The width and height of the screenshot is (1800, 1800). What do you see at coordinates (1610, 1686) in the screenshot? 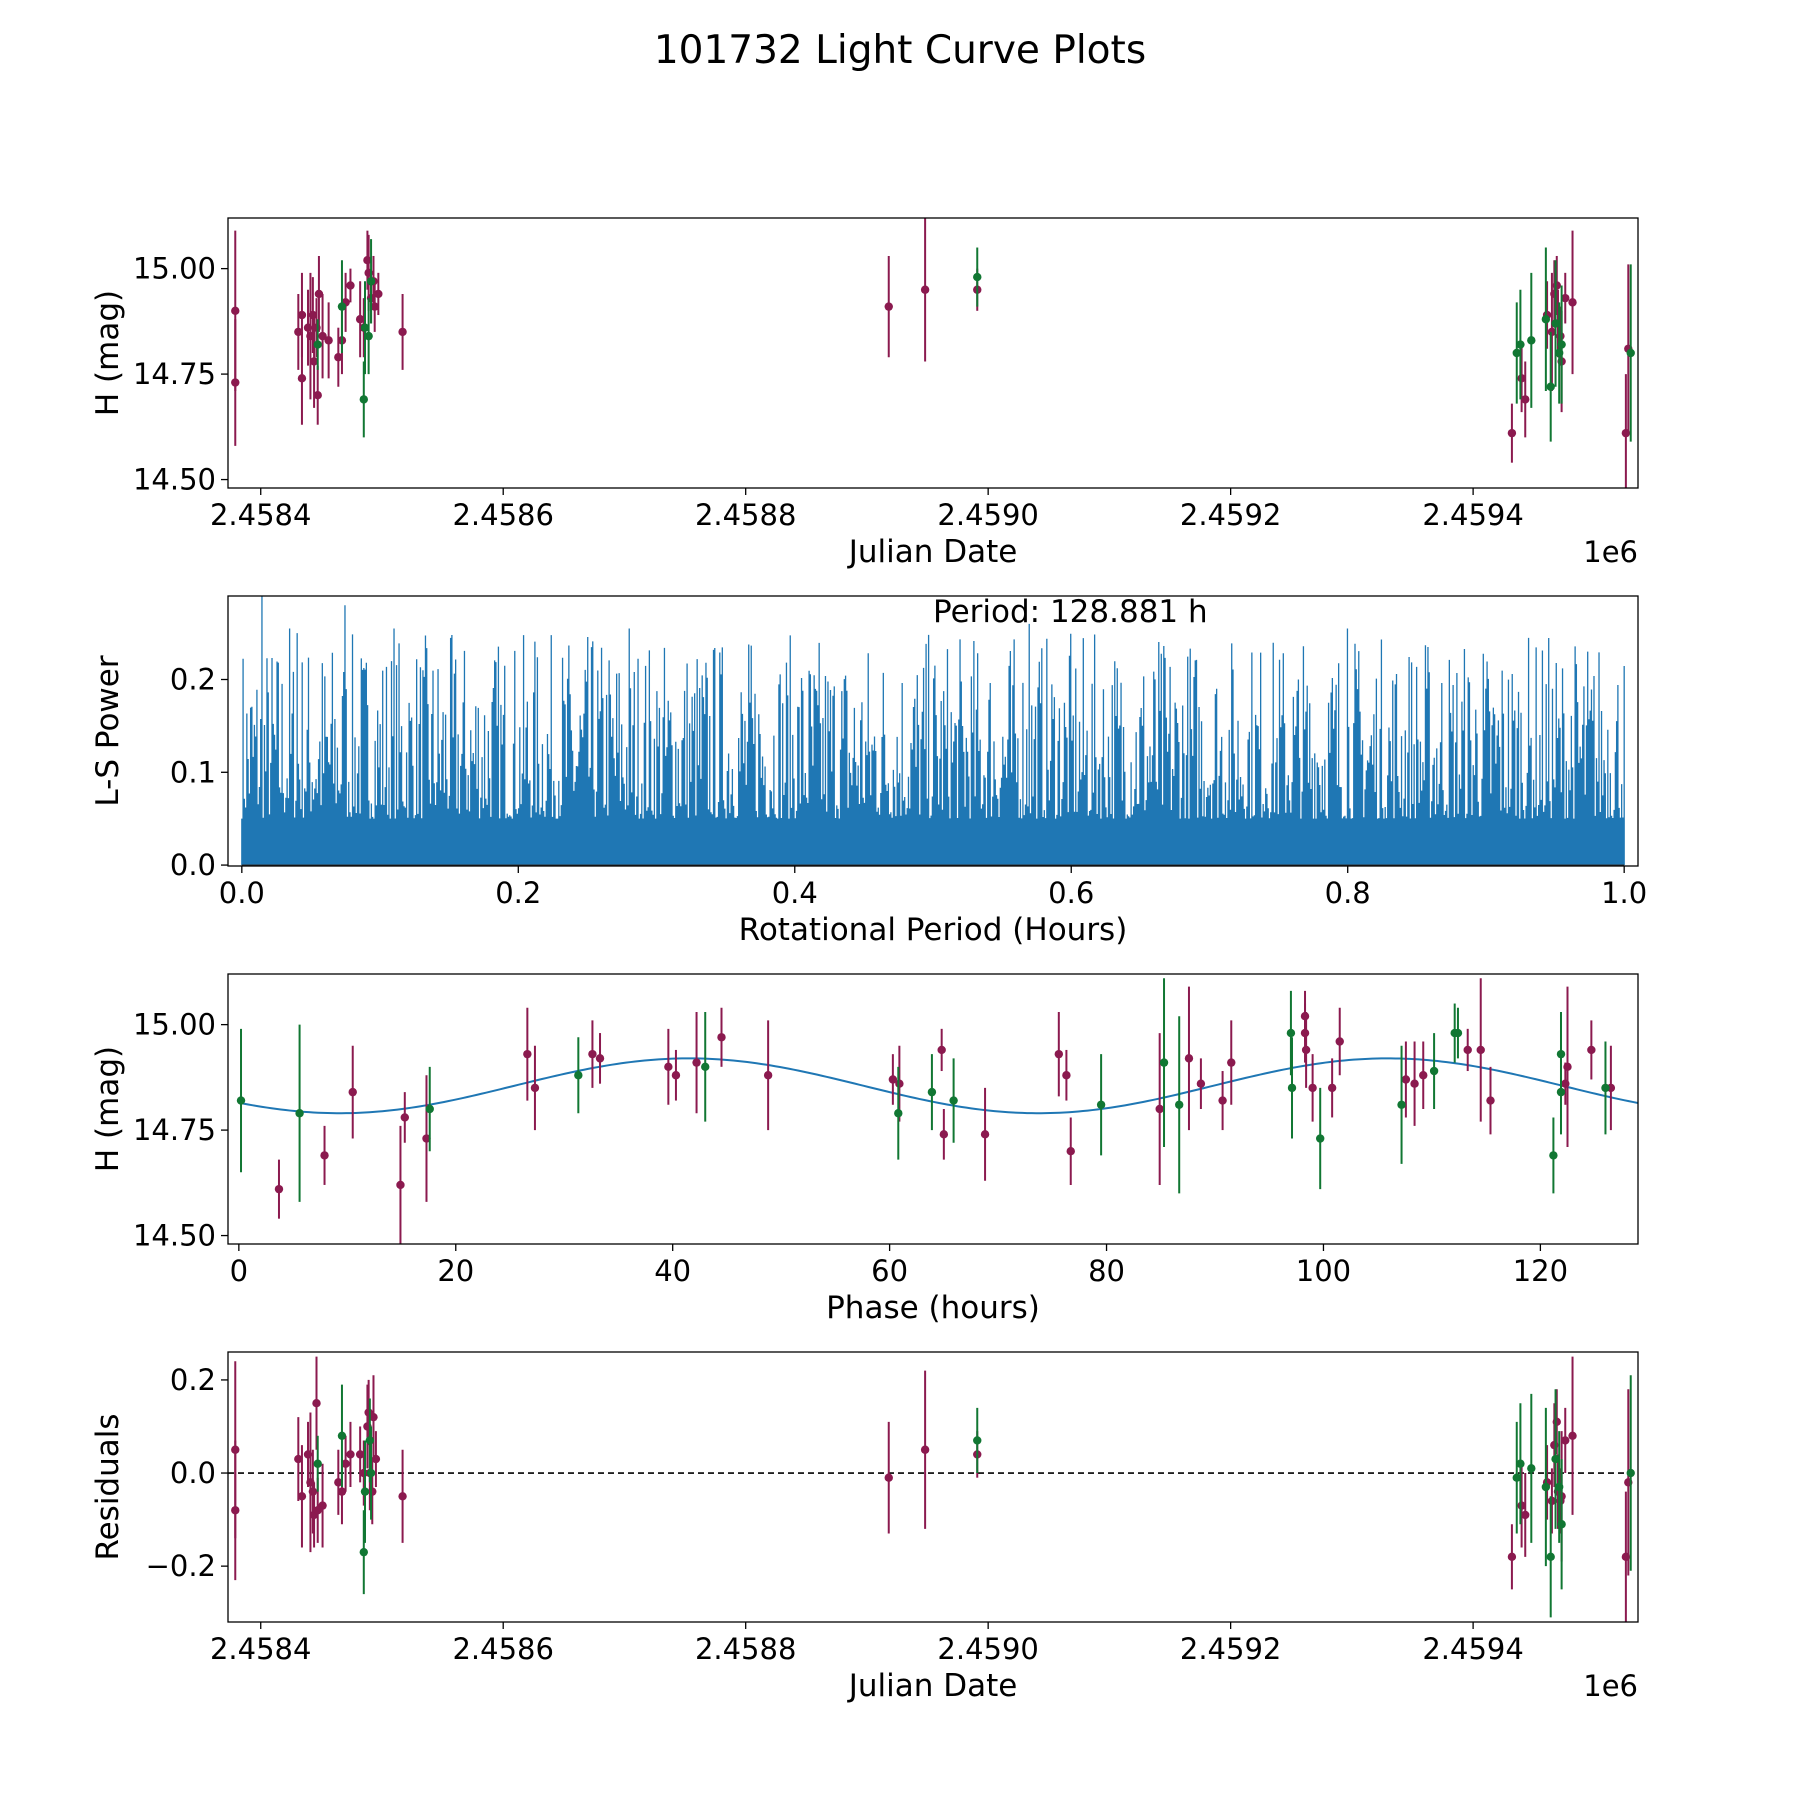
I see `x-offset-label: 1e6` at bounding box center [1610, 1686].